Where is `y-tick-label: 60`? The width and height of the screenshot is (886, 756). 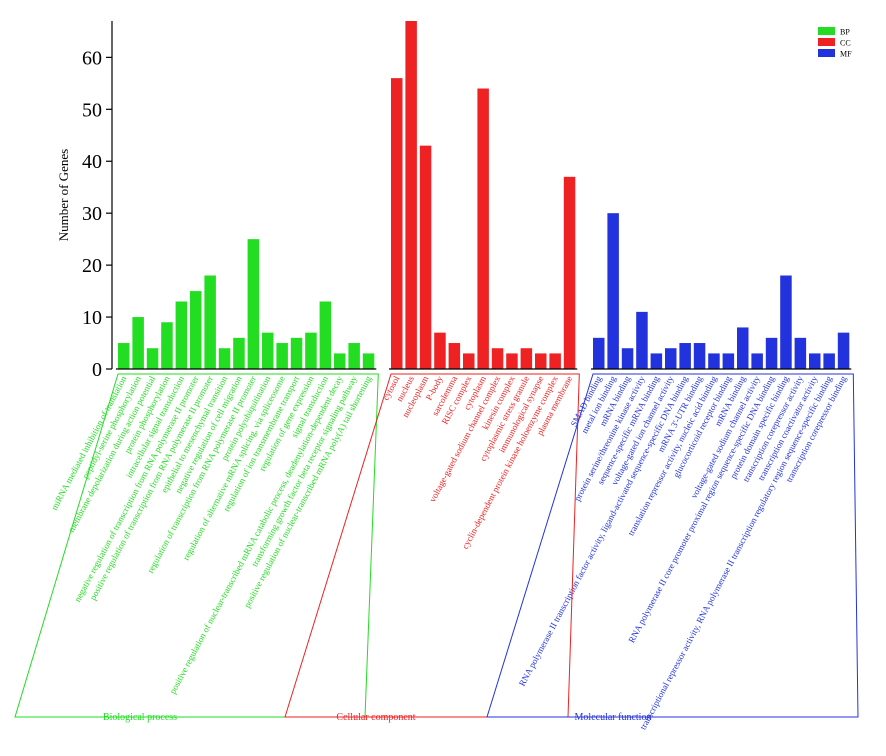 y-tick-label: 60 is located at coordinates (92, 58).